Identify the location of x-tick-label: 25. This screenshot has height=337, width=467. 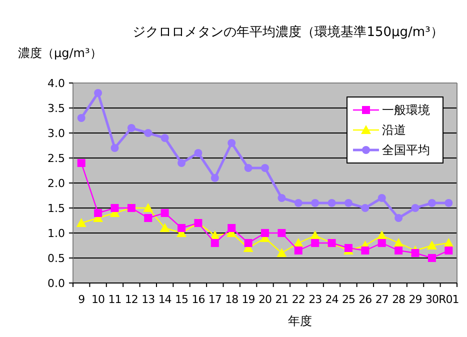
(349, 299).